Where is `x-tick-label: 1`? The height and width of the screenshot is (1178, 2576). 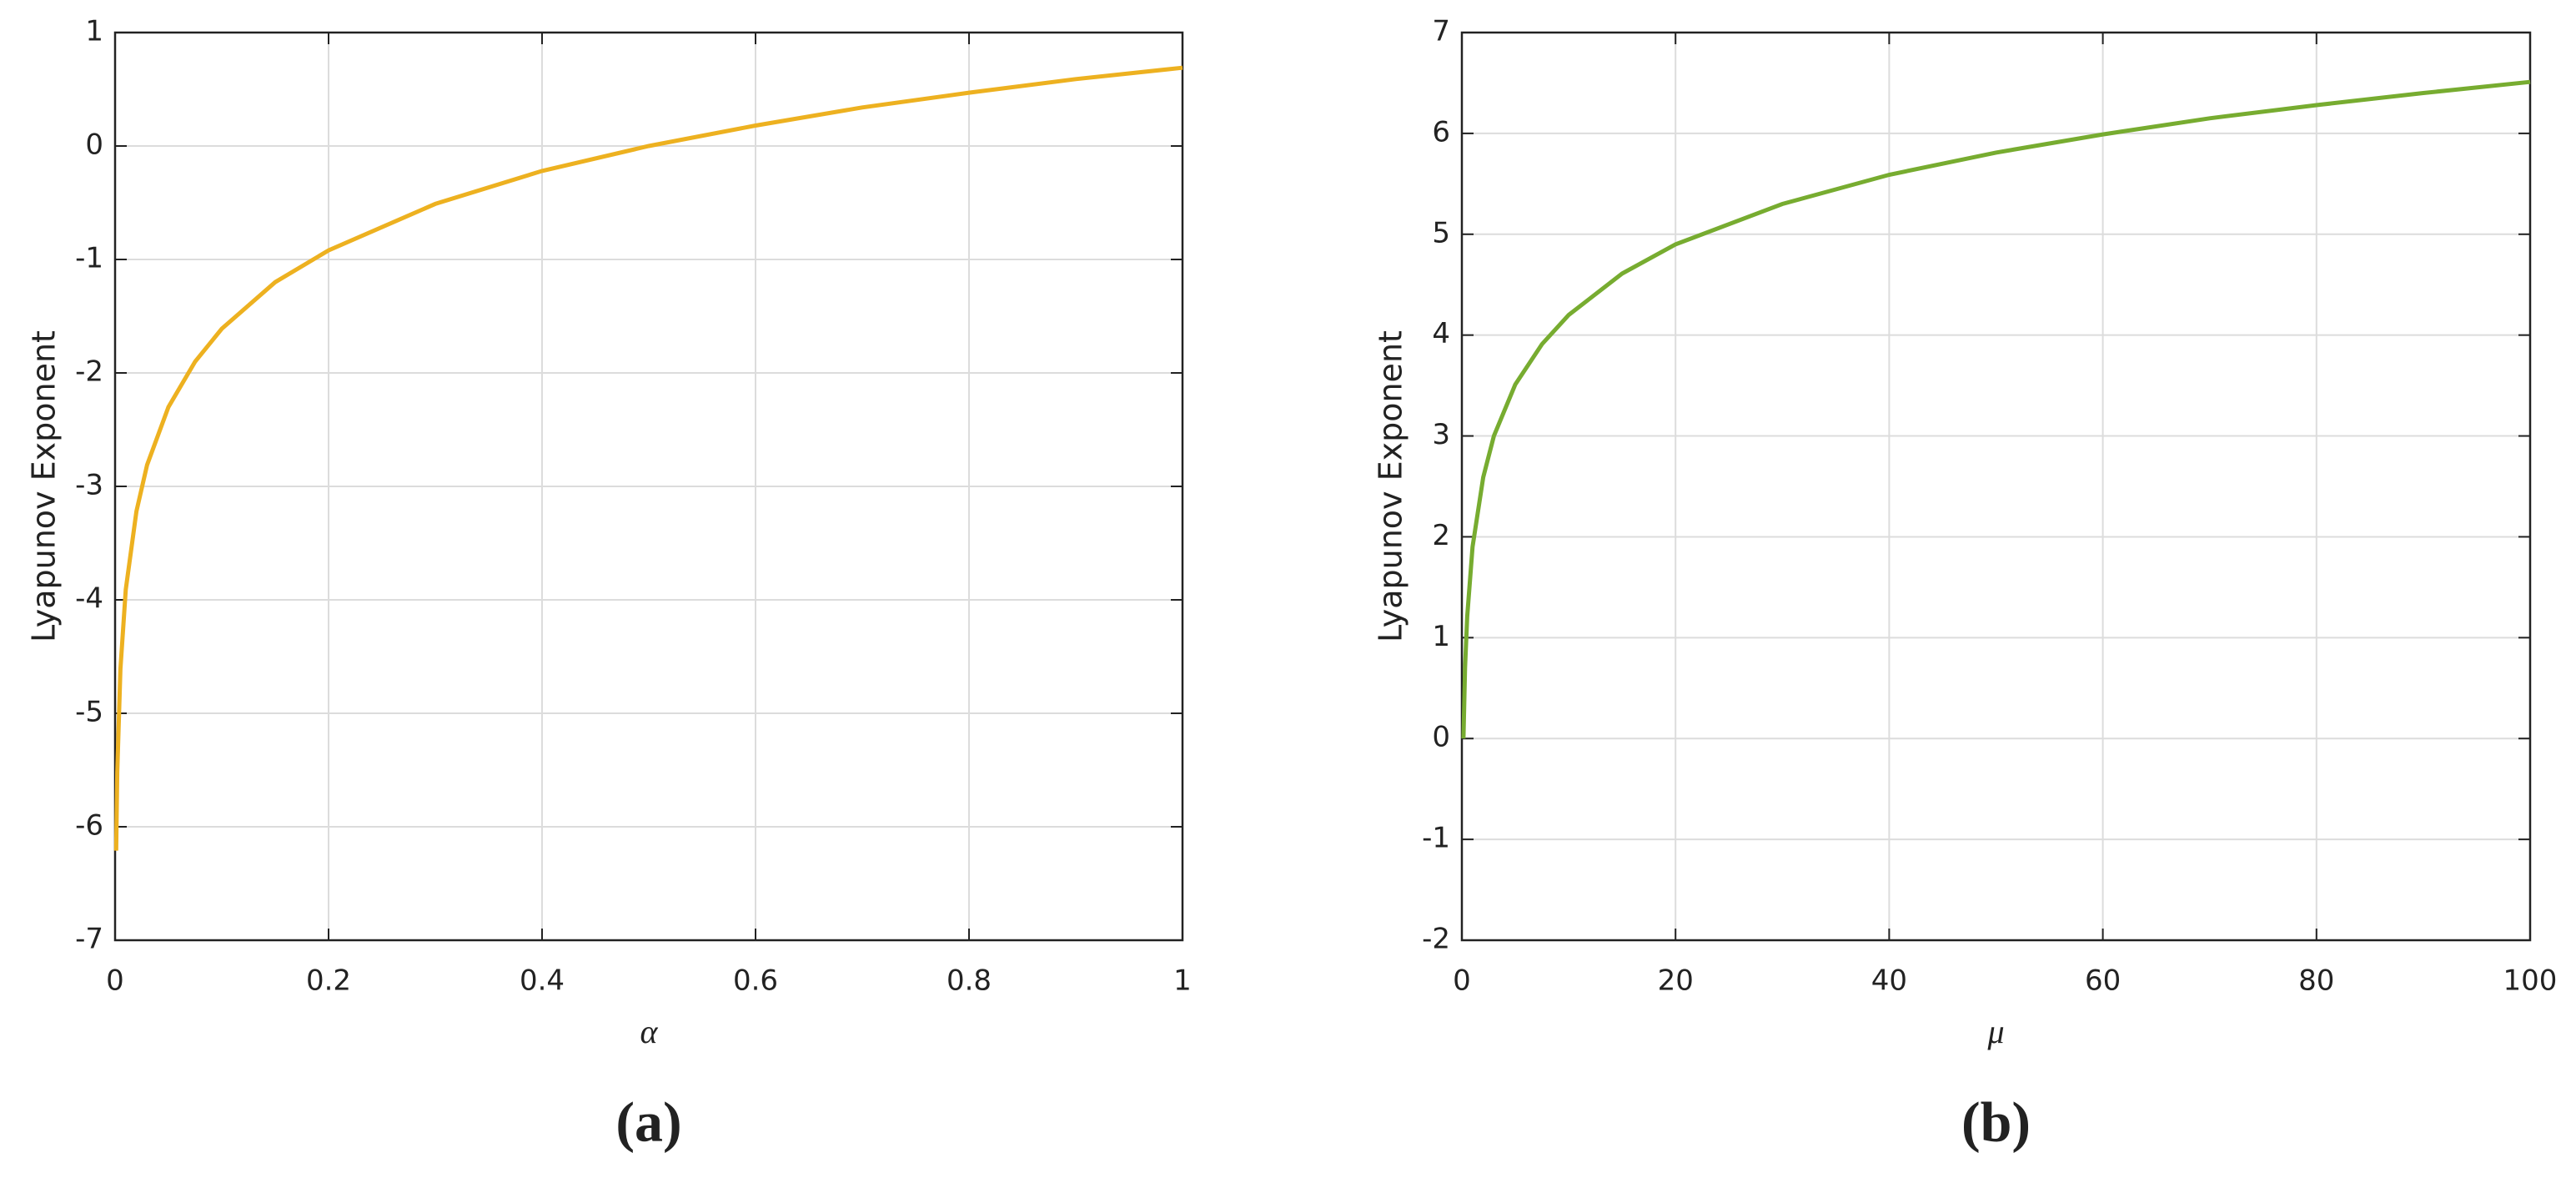 x-tick-label: 1 is located at coordinates (1182, 981).